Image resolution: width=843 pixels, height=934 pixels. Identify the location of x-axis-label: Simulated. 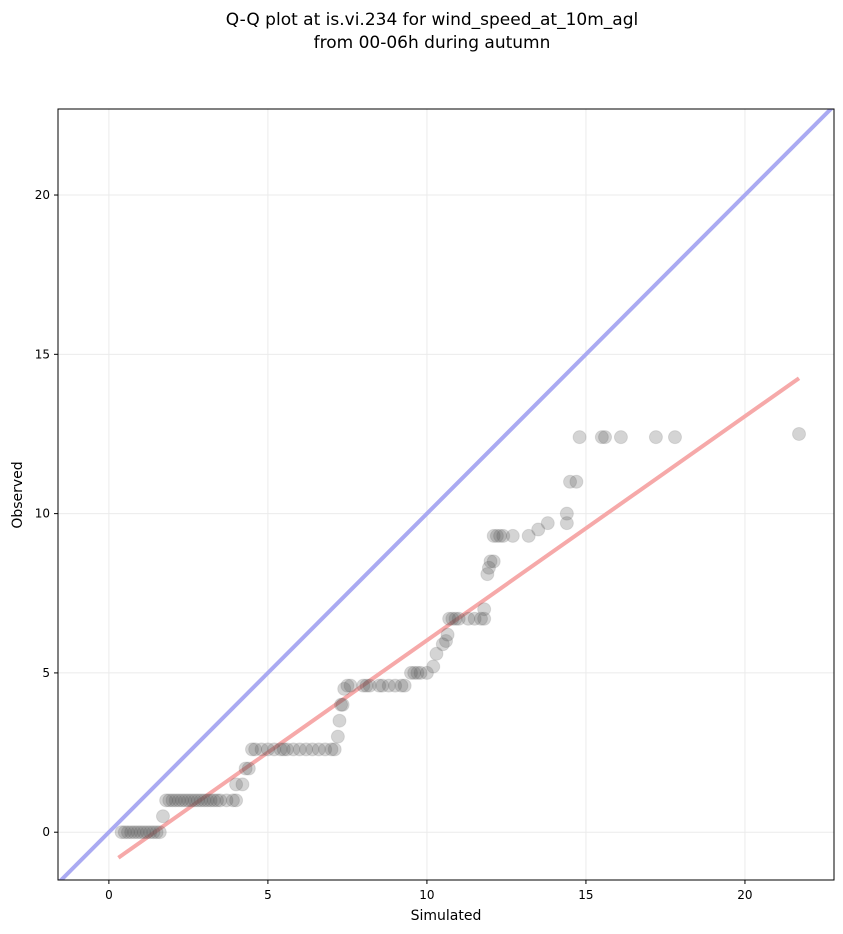
(446, 916).